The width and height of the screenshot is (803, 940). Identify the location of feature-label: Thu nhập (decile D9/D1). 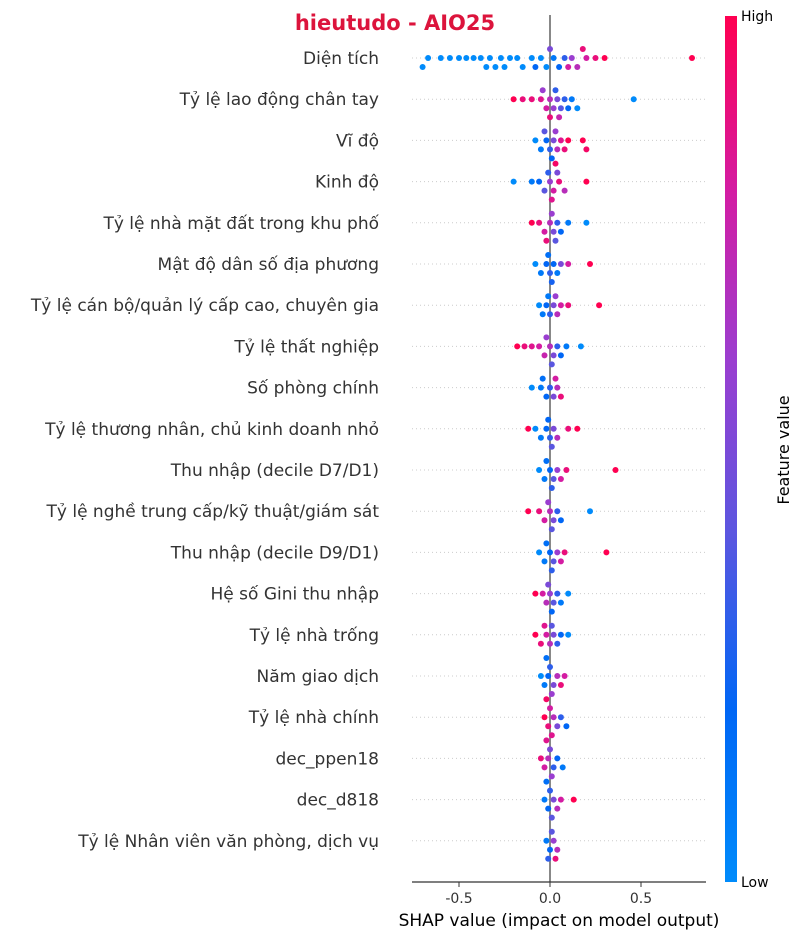
(274, 553).